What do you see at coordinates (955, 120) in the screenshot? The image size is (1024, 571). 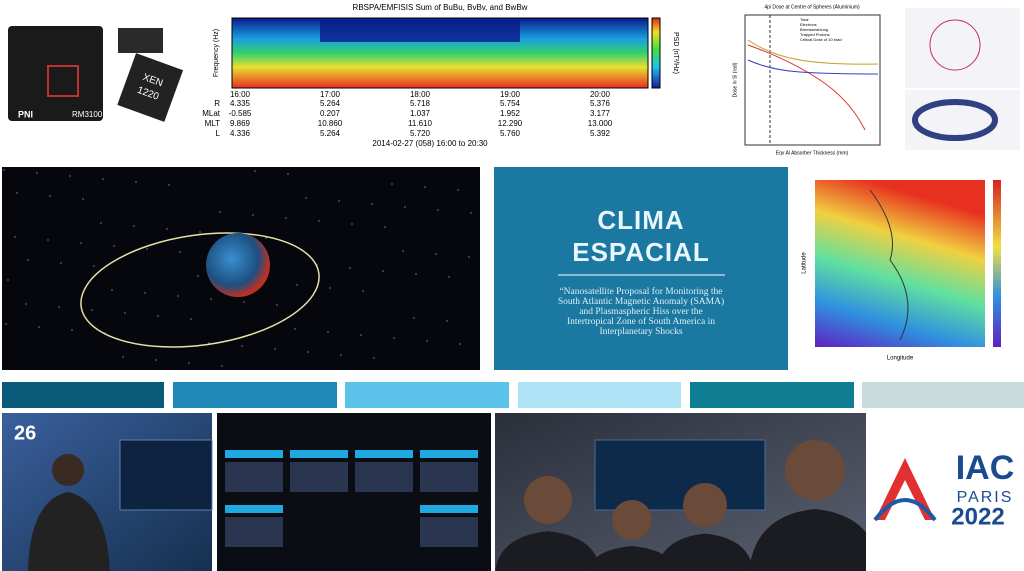 I see `coil` at bounding box center [955, 120].